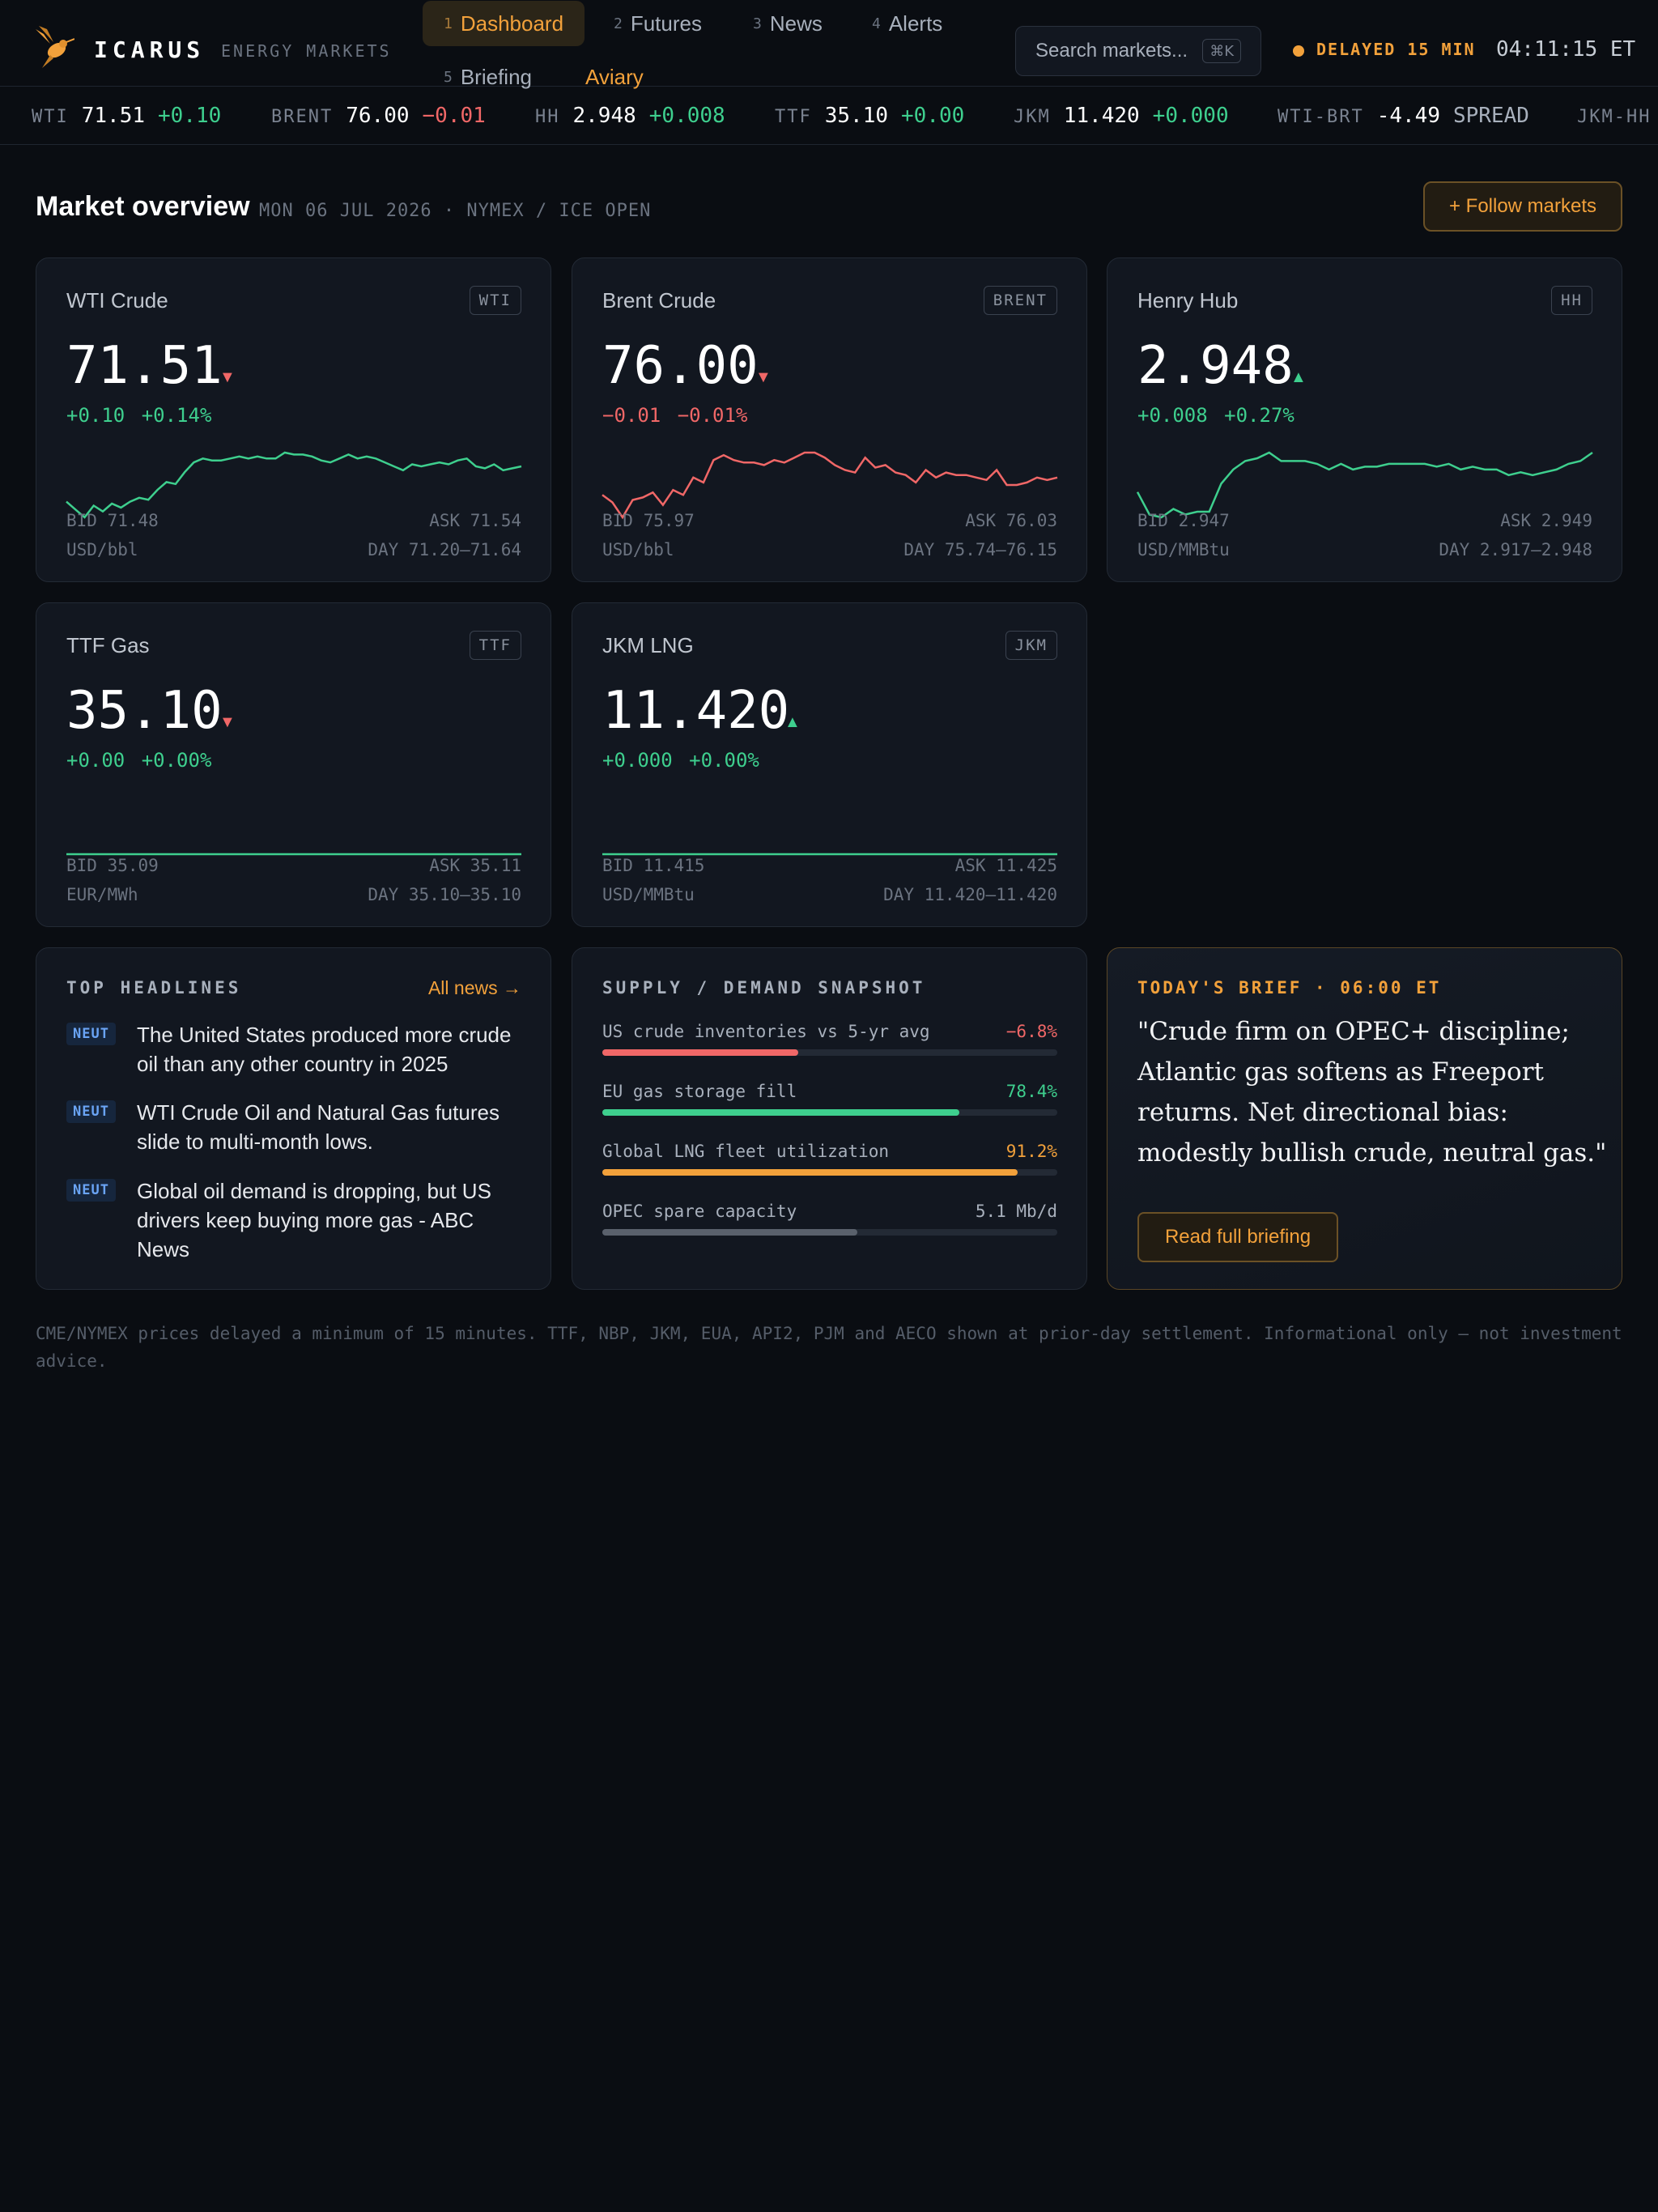 This screenshot has width=1658, height=2212. I want to click on search-input: Search markets... ⌘K, so click(1138, 51).